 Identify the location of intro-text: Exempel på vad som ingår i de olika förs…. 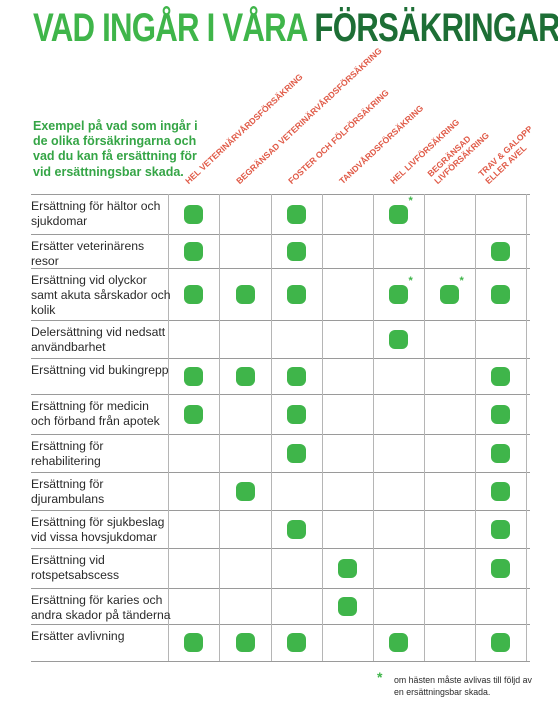
(115, 149).